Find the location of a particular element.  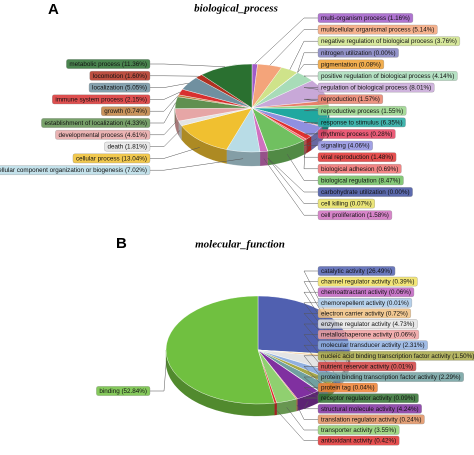

slice-label: metallochaperone activity (0.06%) is located at coordinates (368, 335).